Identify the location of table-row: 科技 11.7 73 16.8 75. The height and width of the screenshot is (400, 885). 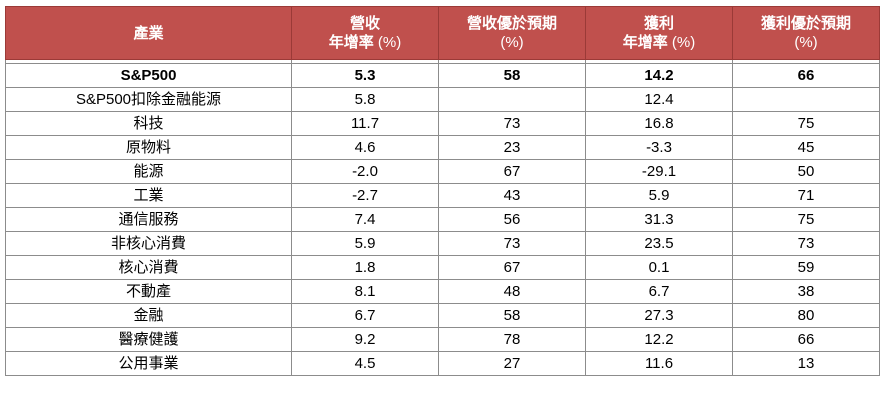
(442, 123).